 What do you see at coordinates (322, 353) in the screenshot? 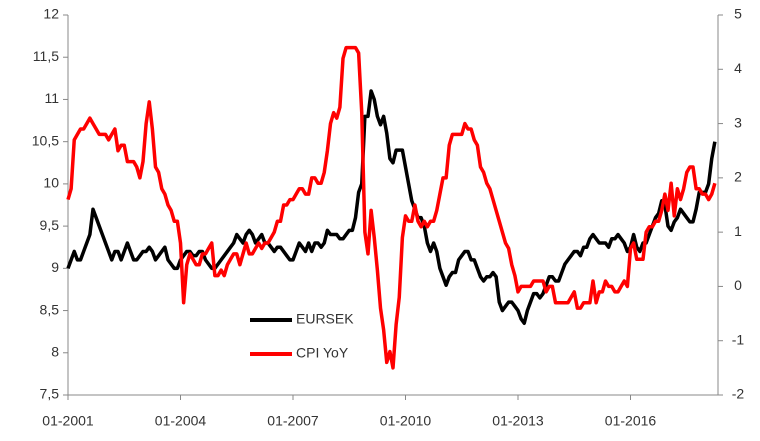
I see `legend-label: CPI YoY` at bounding box center [322, 353].